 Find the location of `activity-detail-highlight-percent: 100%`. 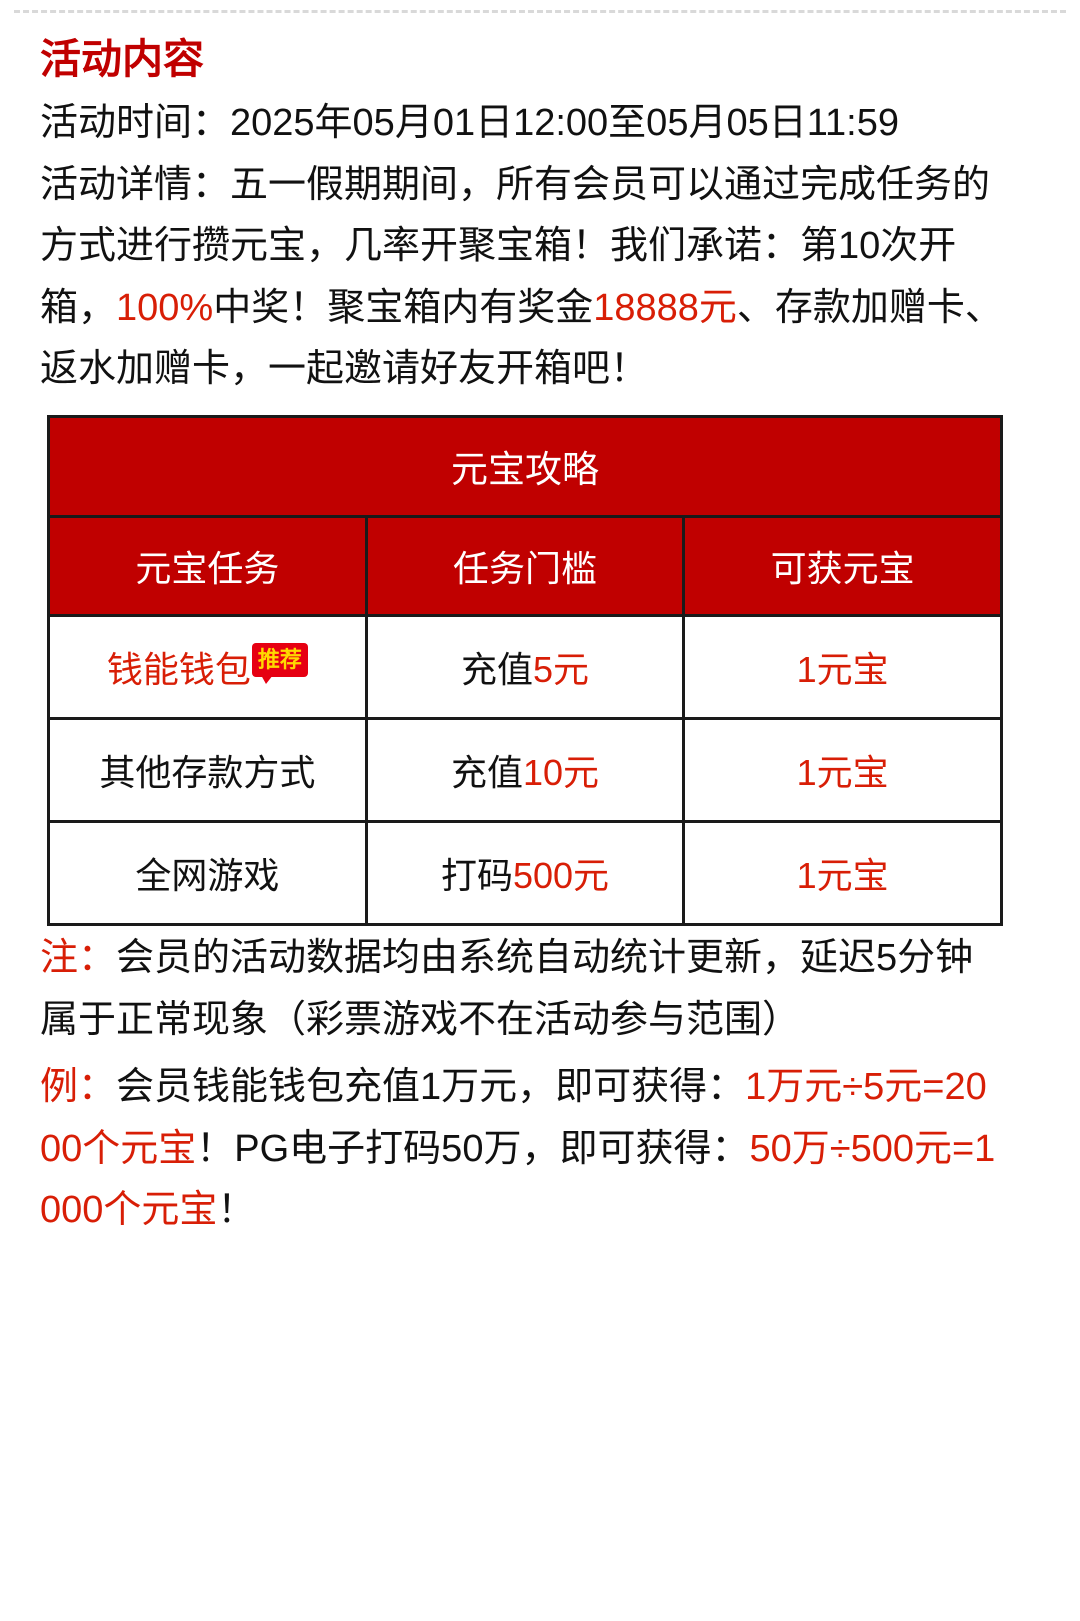

activity-detail-highlight-percent: 100% is located at coordinates (165, 307).